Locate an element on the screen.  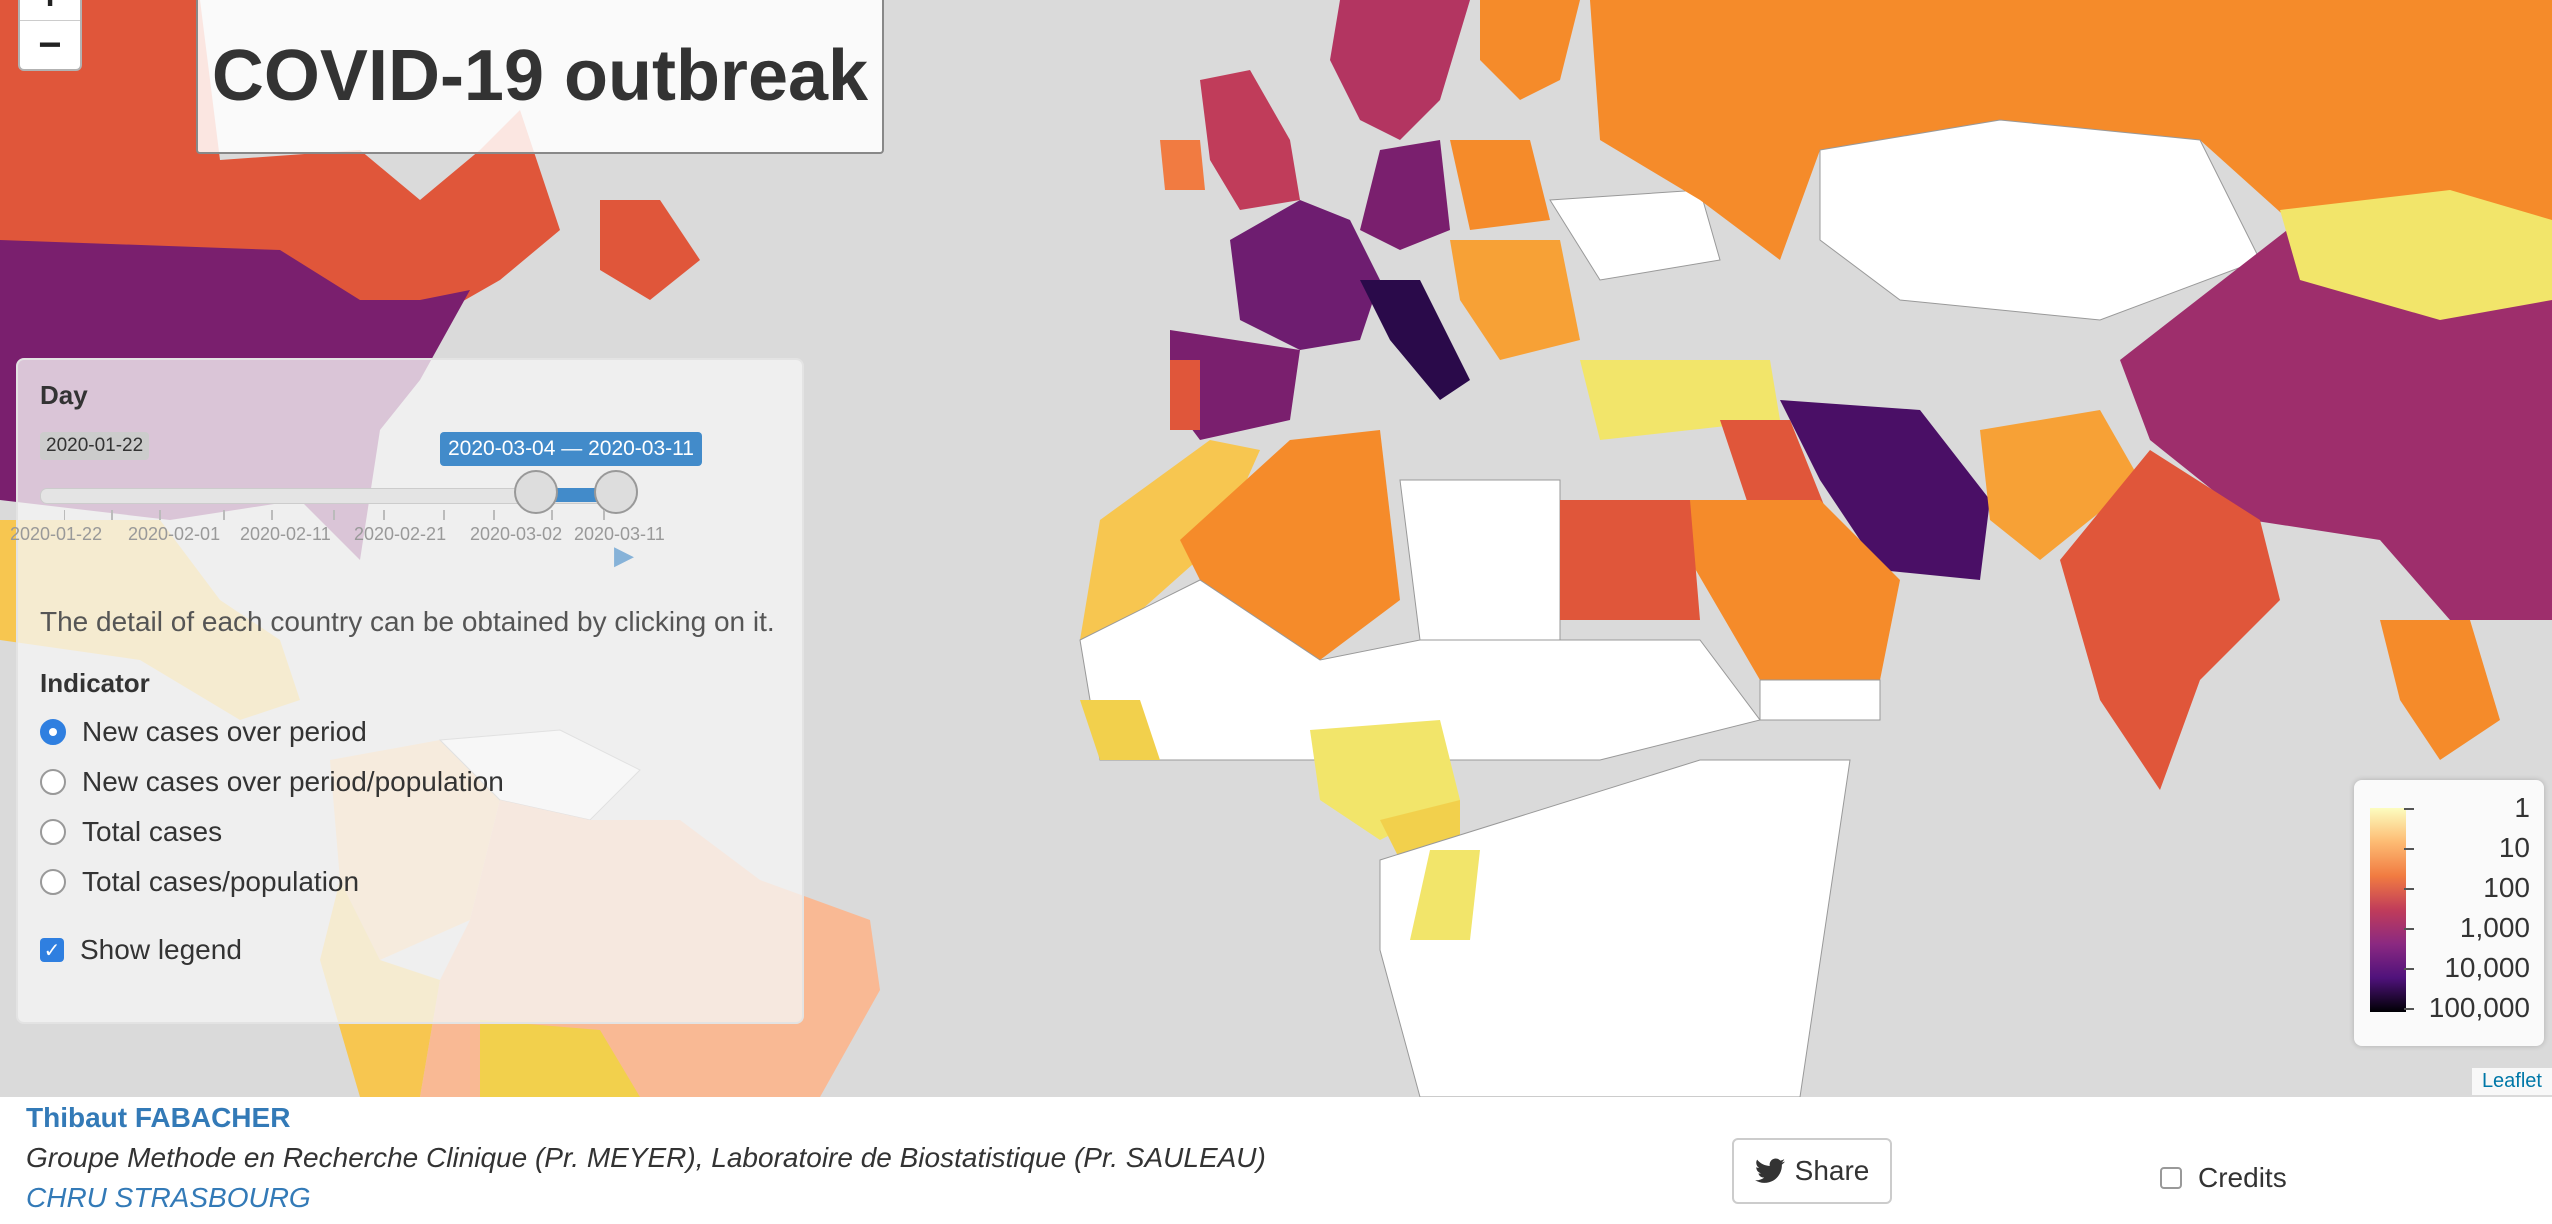
title-box: COVID-19 outbreak is located at coordinates (540, 77).